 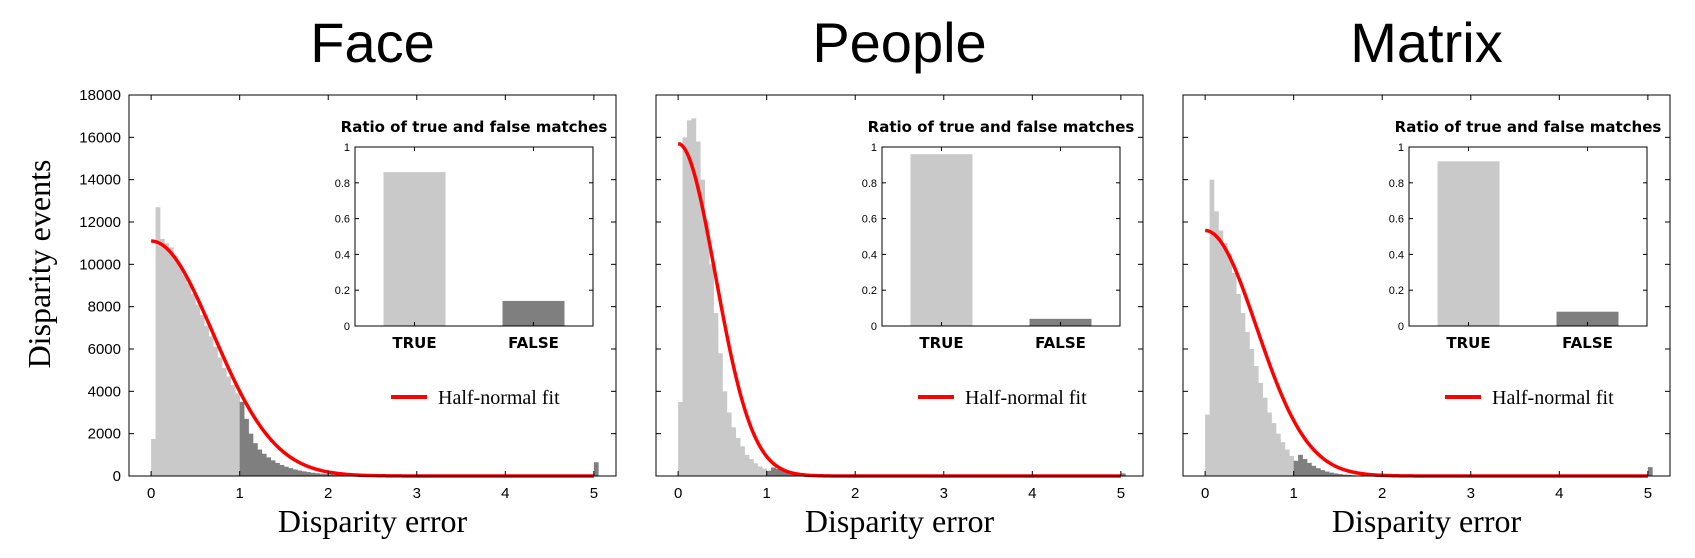 I want to click on inset-y-tick-label: 0.2, so click(x=1396, y=291).